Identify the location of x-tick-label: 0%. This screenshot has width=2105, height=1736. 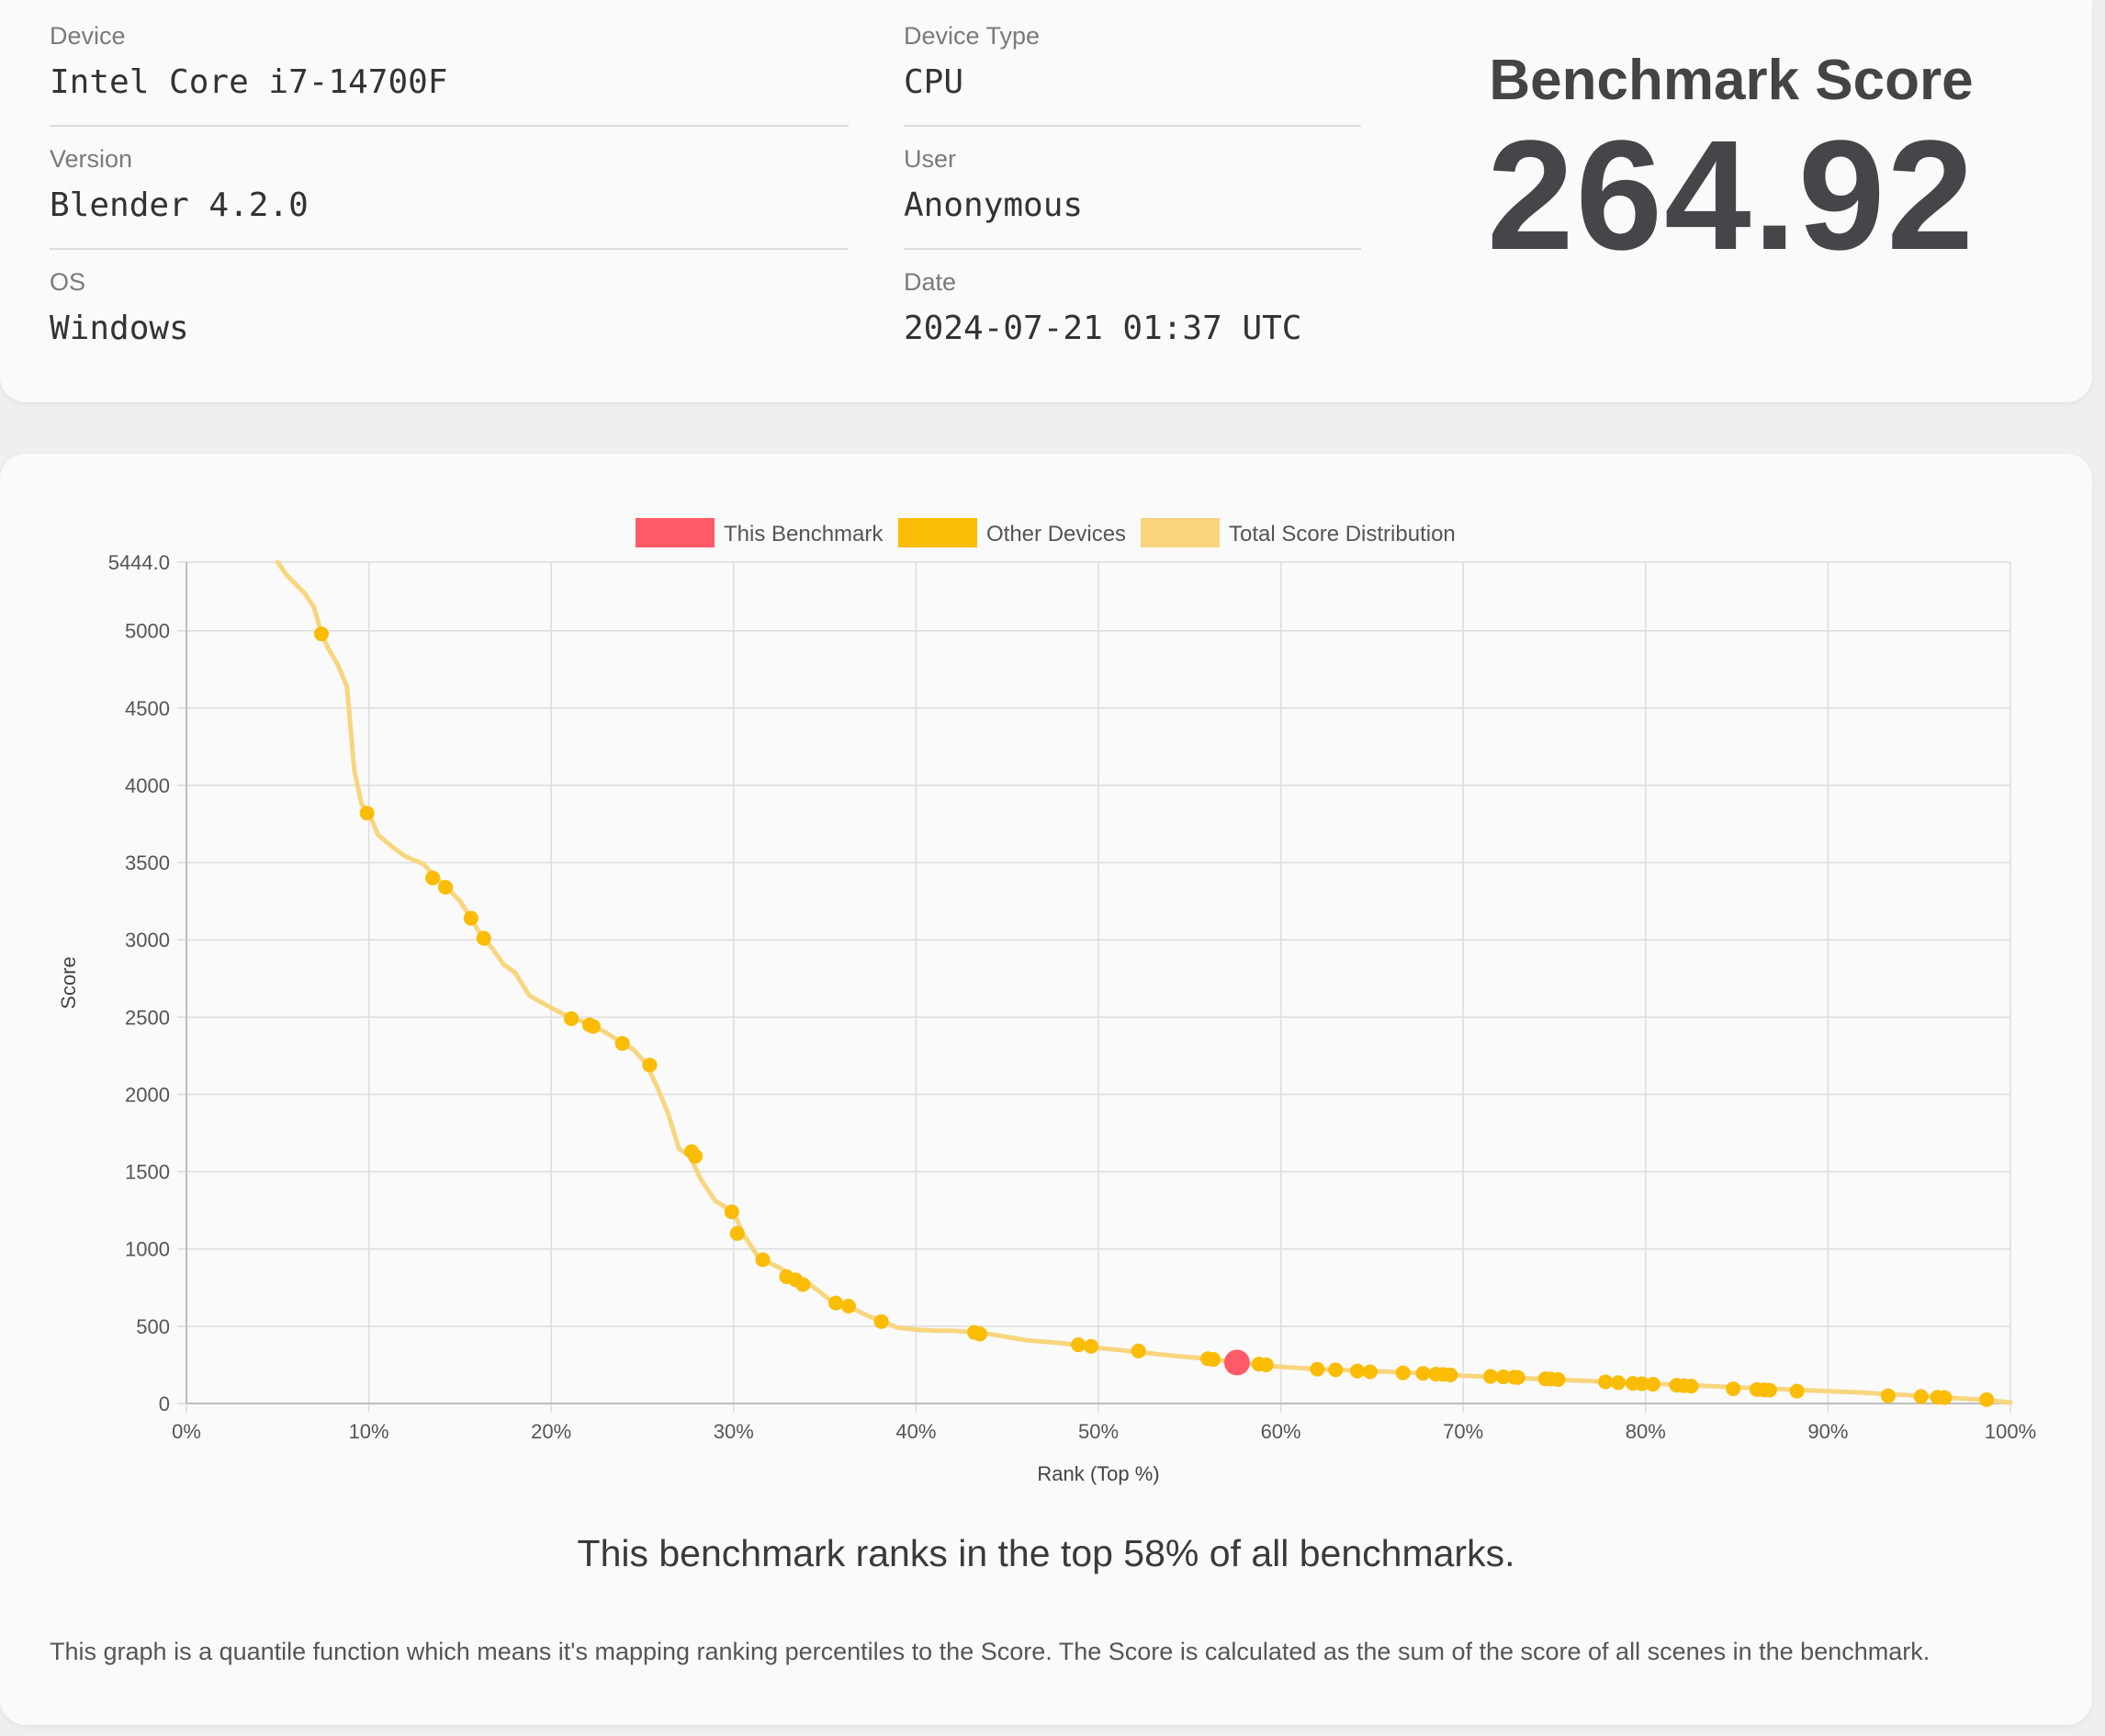
(186, 1431).